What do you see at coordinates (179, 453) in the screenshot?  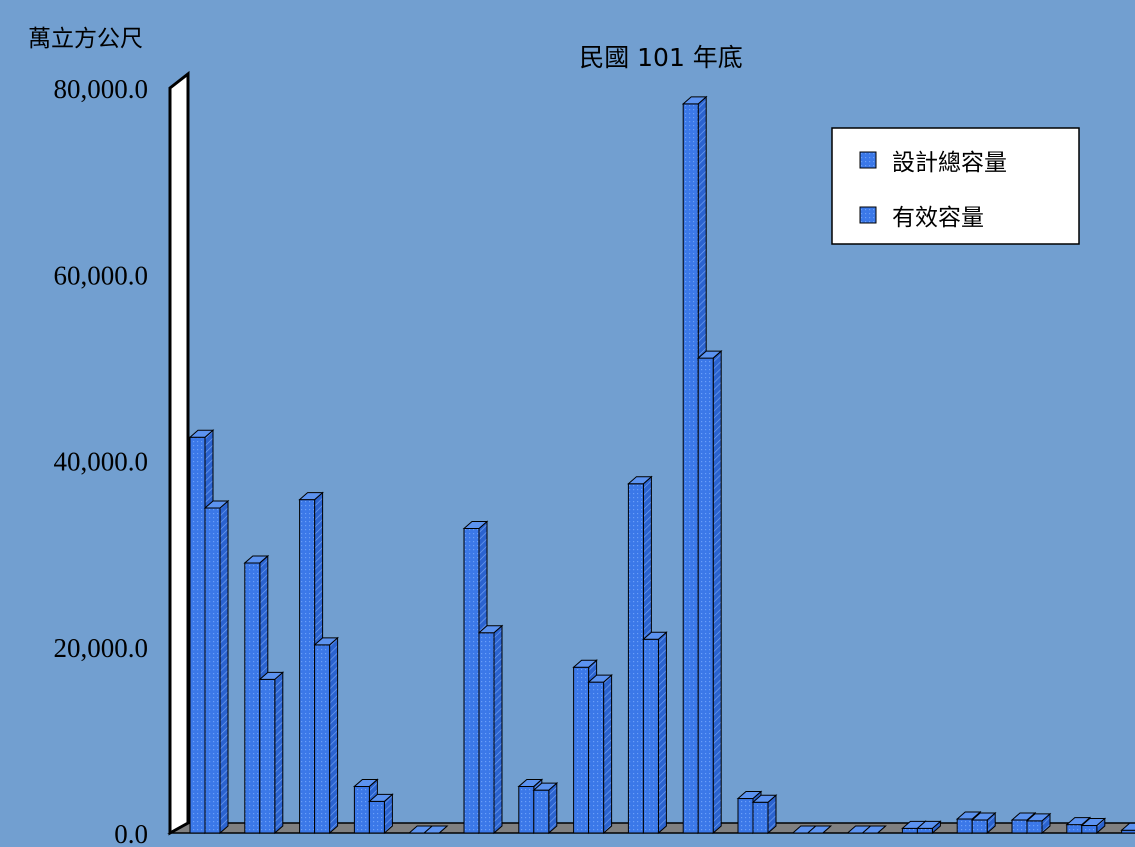 I see `back-wall` at bounding box center [179, 453].